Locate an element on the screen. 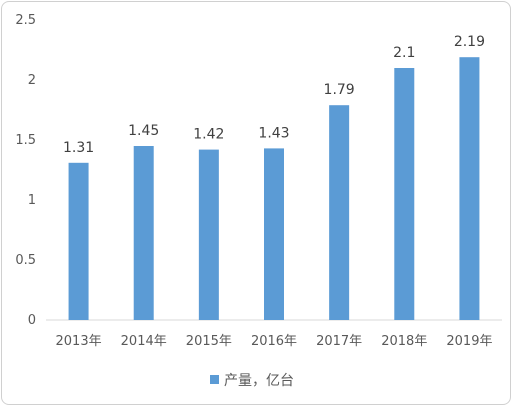  data-label: 1.31 is located at coordinates (78, 148).